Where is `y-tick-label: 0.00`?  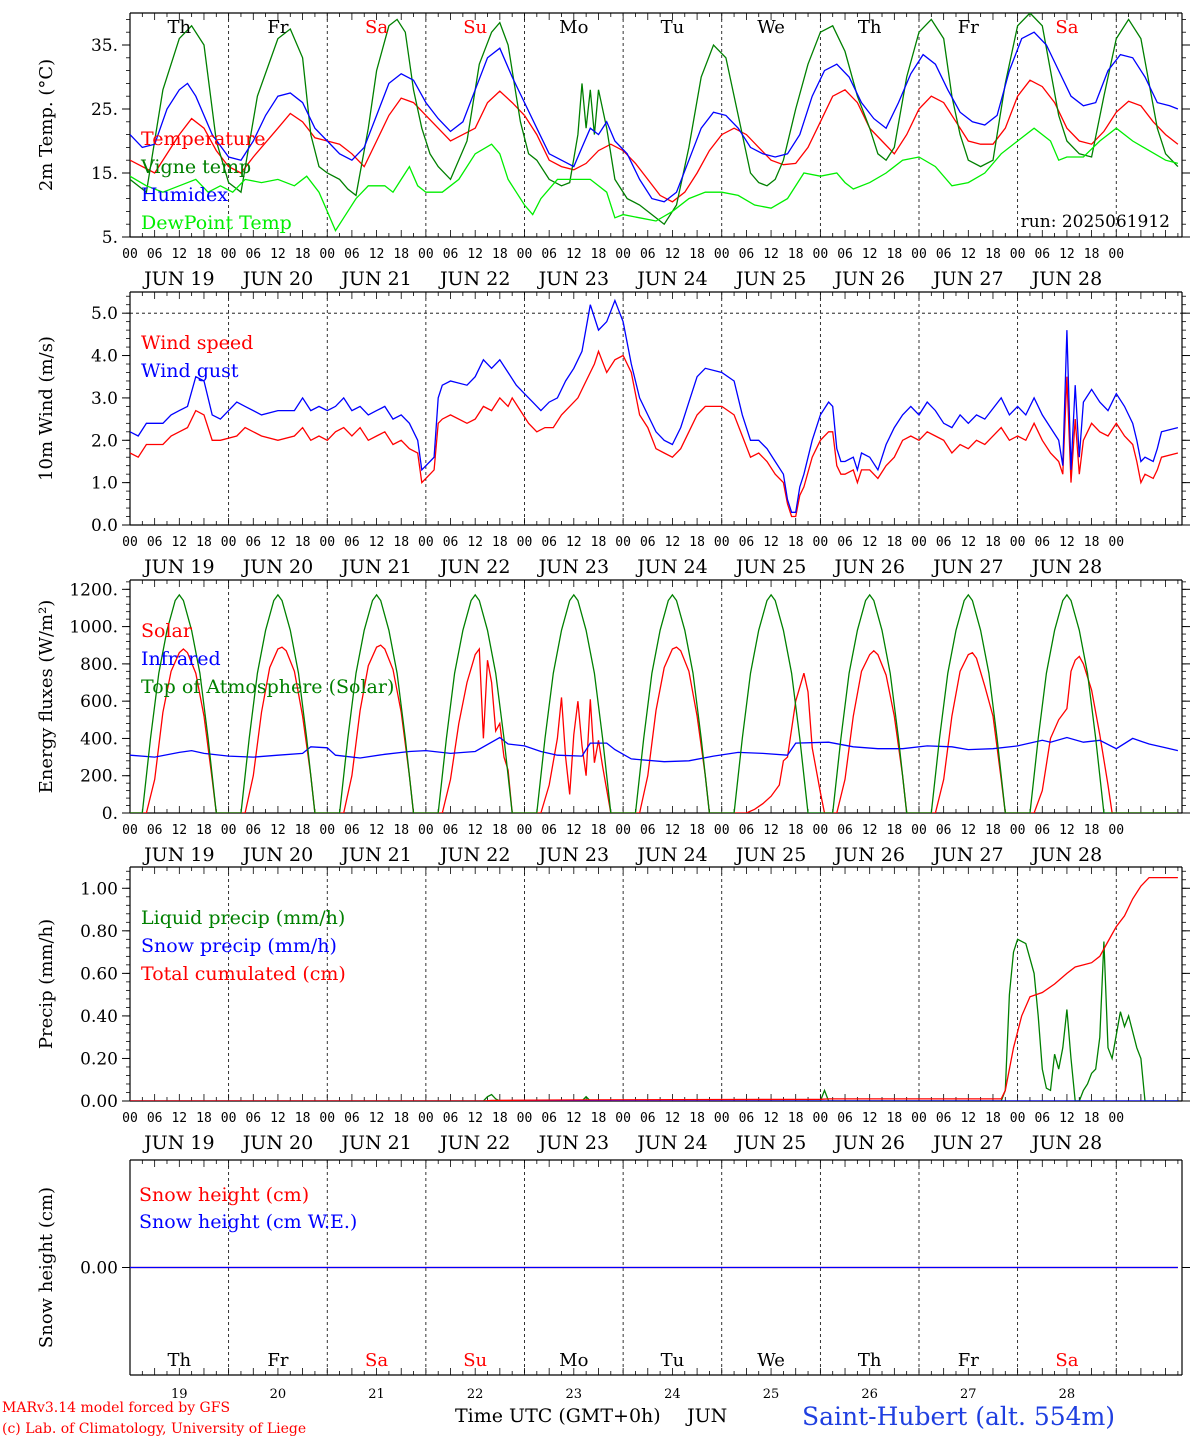
y-tick-label: 0.00 is located at coordinates (99, 1102).